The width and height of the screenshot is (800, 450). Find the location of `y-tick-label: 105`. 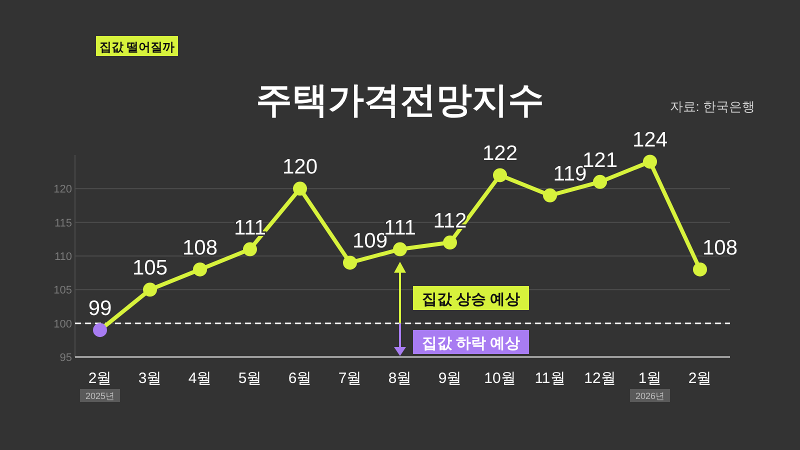

y-tick-label: 105 is located at coordinates (63, 290).